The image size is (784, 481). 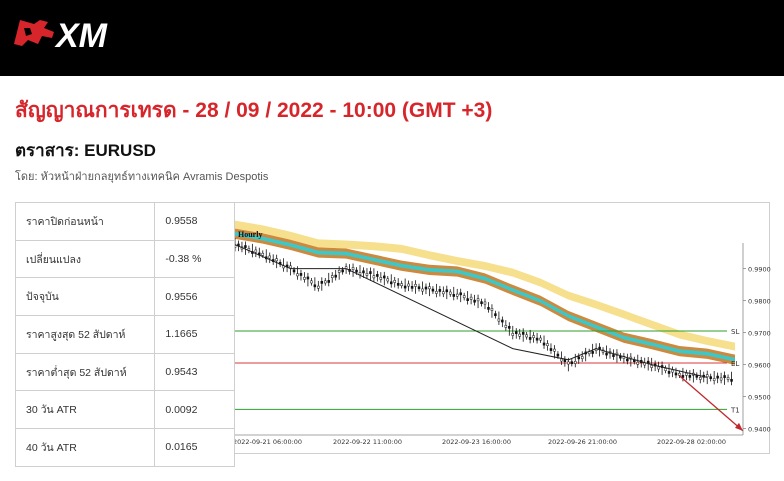 I want to click on stat-value: 0.0165, so click(x=194, y=447).